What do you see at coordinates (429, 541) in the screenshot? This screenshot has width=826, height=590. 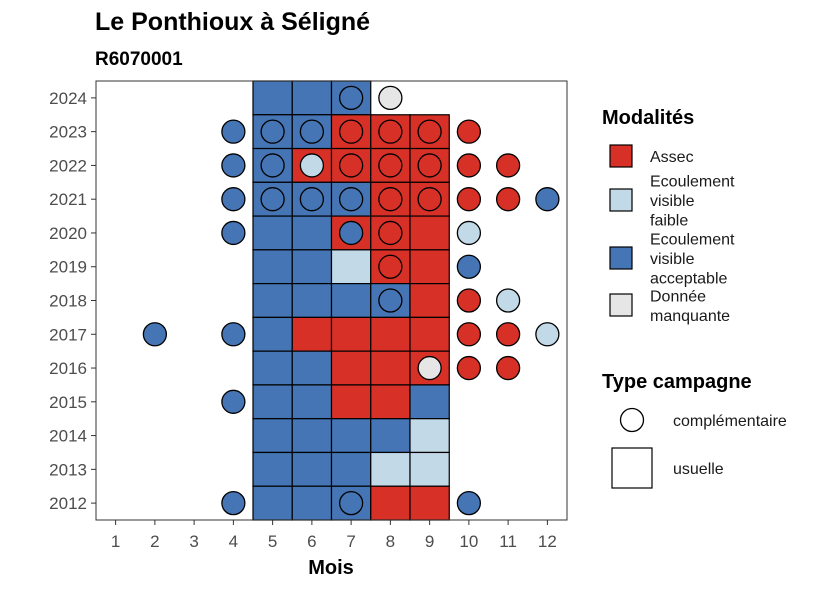 I see `x-tick-label: 9` at bounding box center [429, 541].